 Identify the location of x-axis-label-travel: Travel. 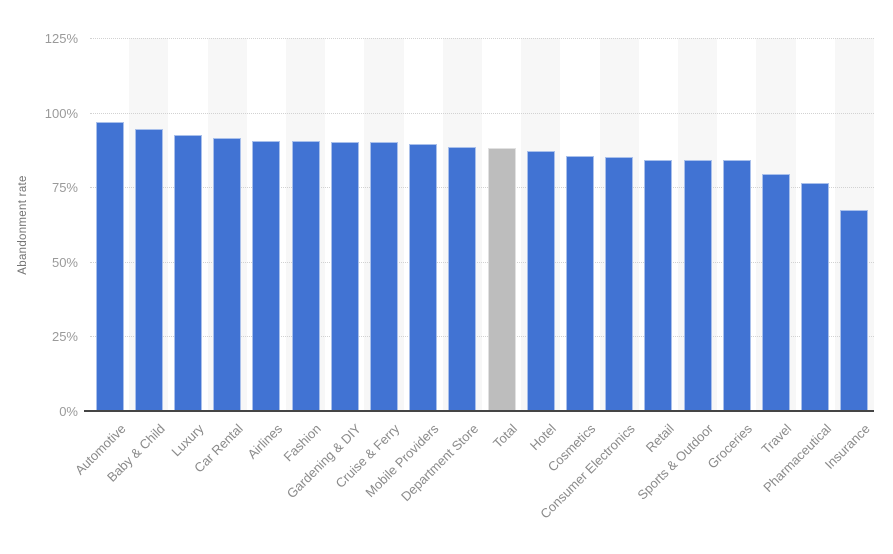
(776, 439).